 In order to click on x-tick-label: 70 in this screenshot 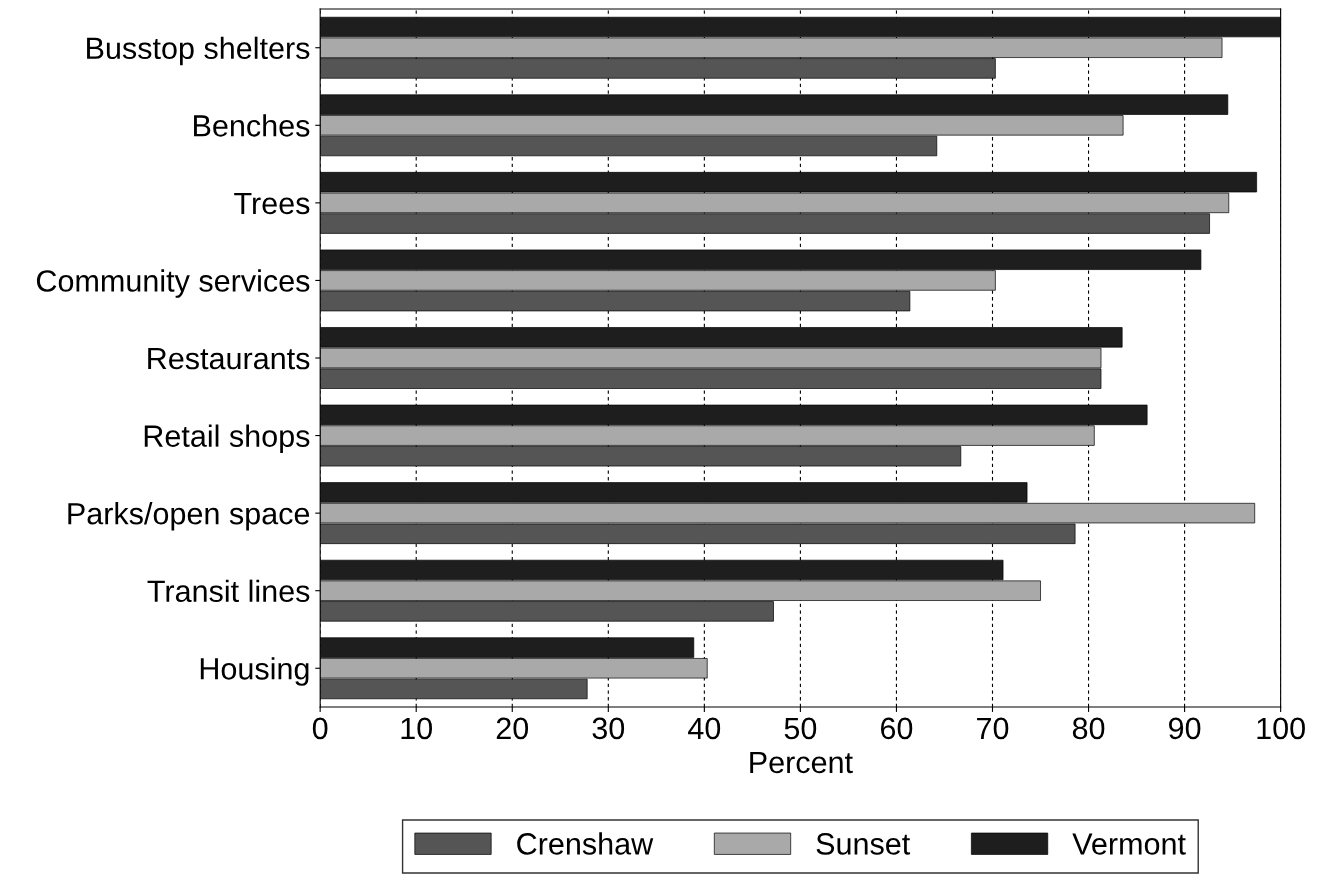, I will do `click(993, 728)`.